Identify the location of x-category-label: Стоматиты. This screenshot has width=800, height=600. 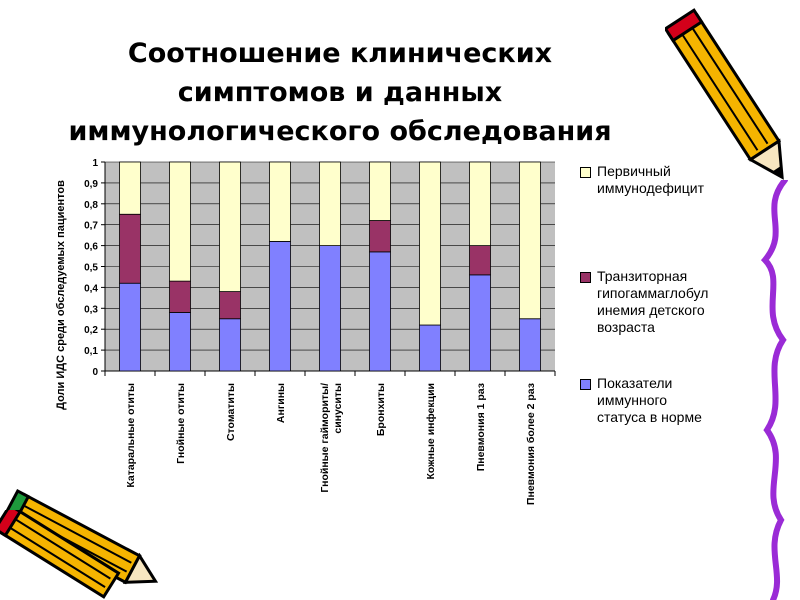
(231, 412).